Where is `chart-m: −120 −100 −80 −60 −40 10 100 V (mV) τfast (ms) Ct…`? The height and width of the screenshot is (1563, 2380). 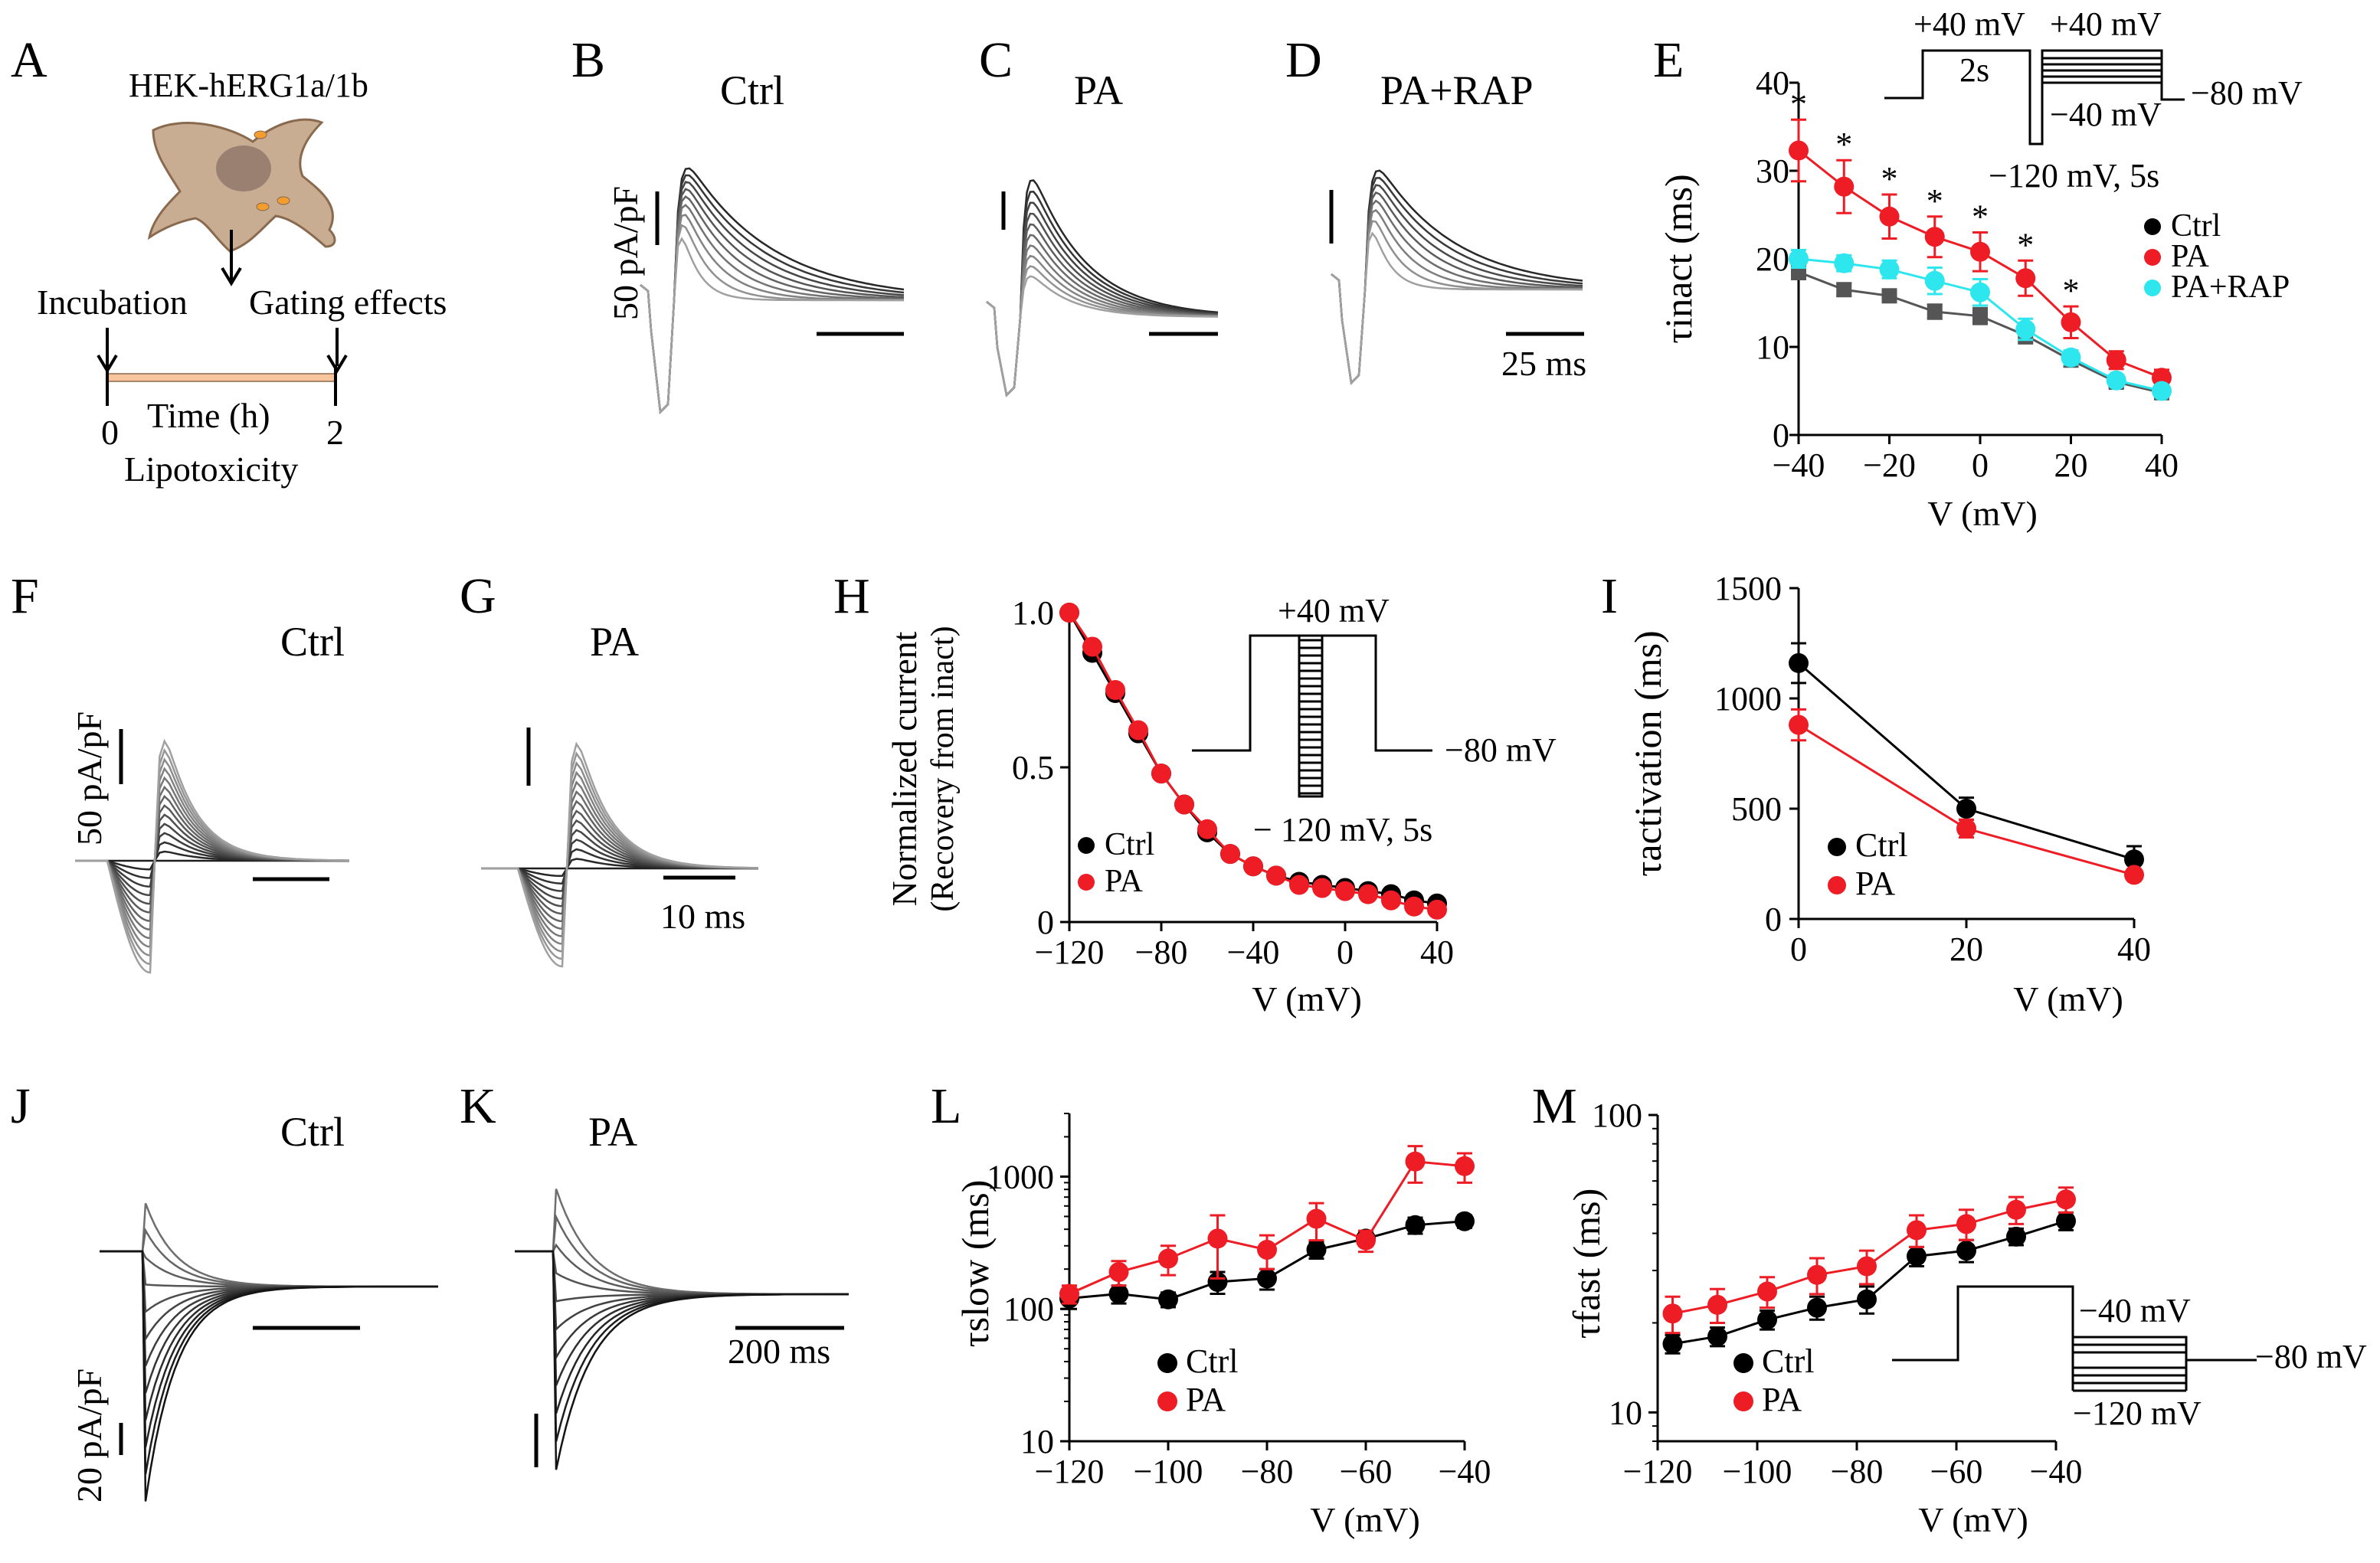
chart-m: −120 −100 −80 −60 −40 10 100 V (mV) τfast (ms) Ct… is located at coordinates (1823, 1318).